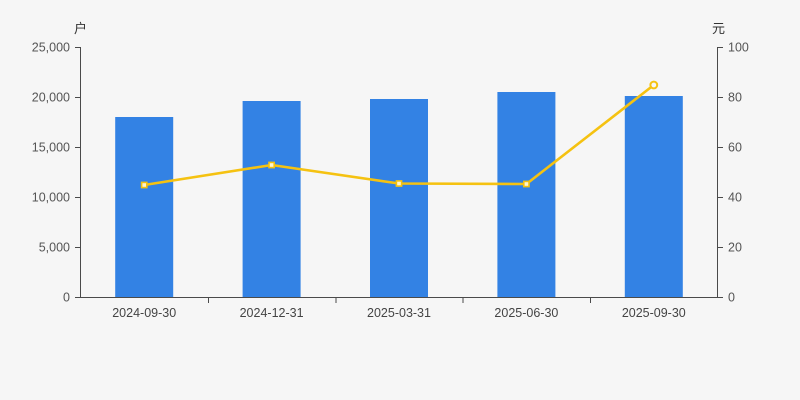  I want to click on x-axis-label-2025-09-30: 2025-09-30, so click(654, 313).